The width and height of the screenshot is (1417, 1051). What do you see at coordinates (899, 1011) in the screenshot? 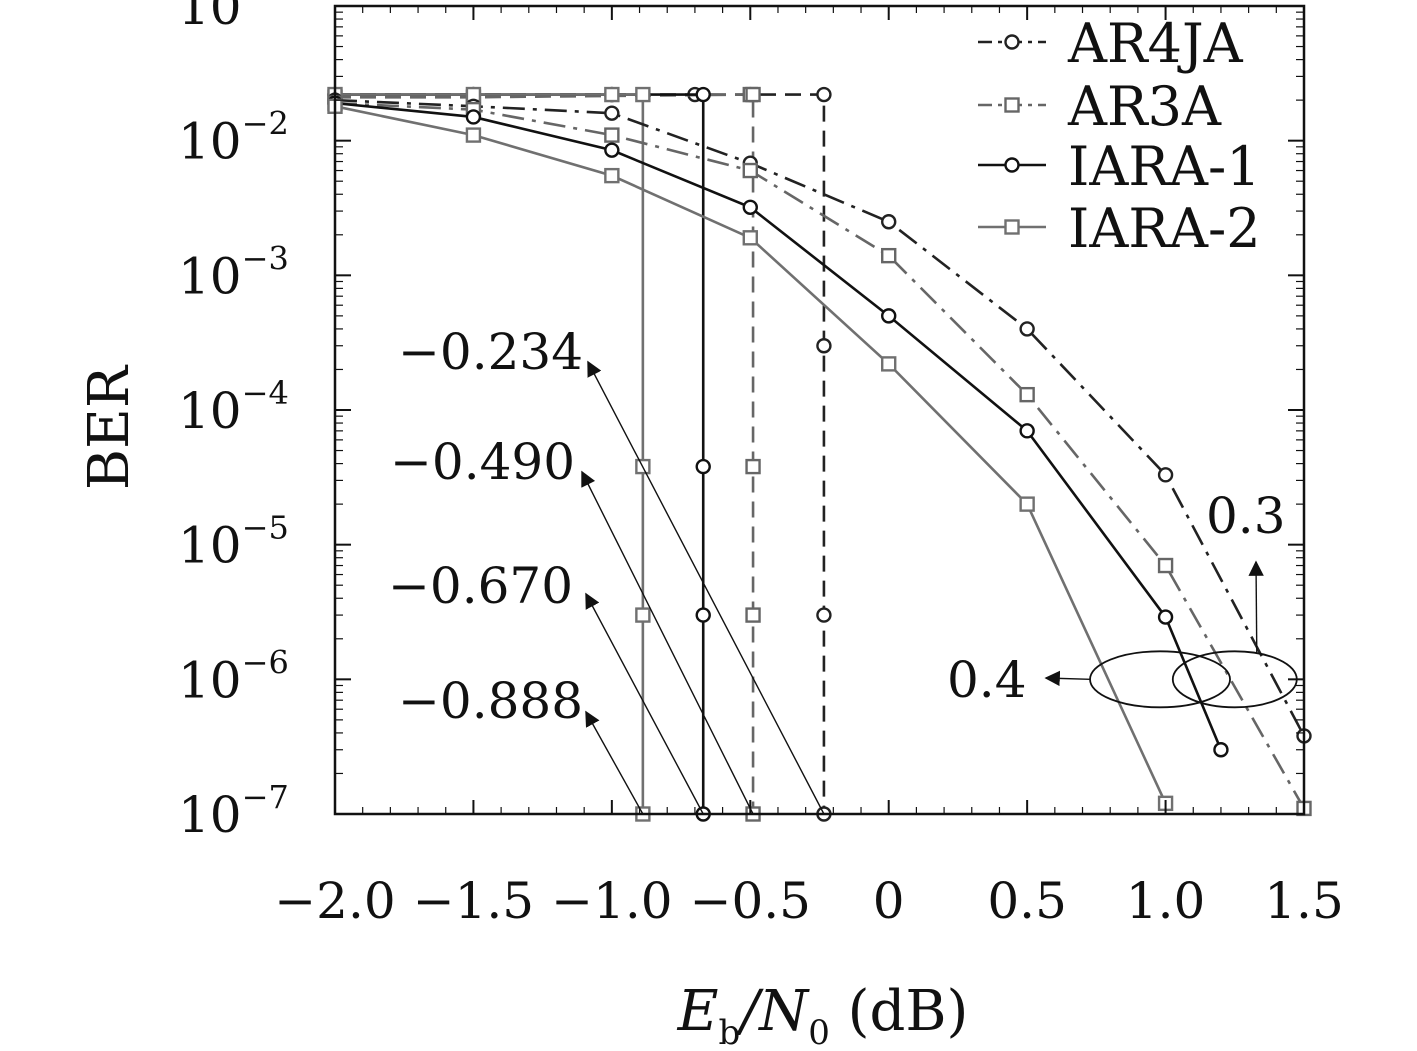
I see `x-axis-label-tail: (dB)` at bounding box center [899, 1011].